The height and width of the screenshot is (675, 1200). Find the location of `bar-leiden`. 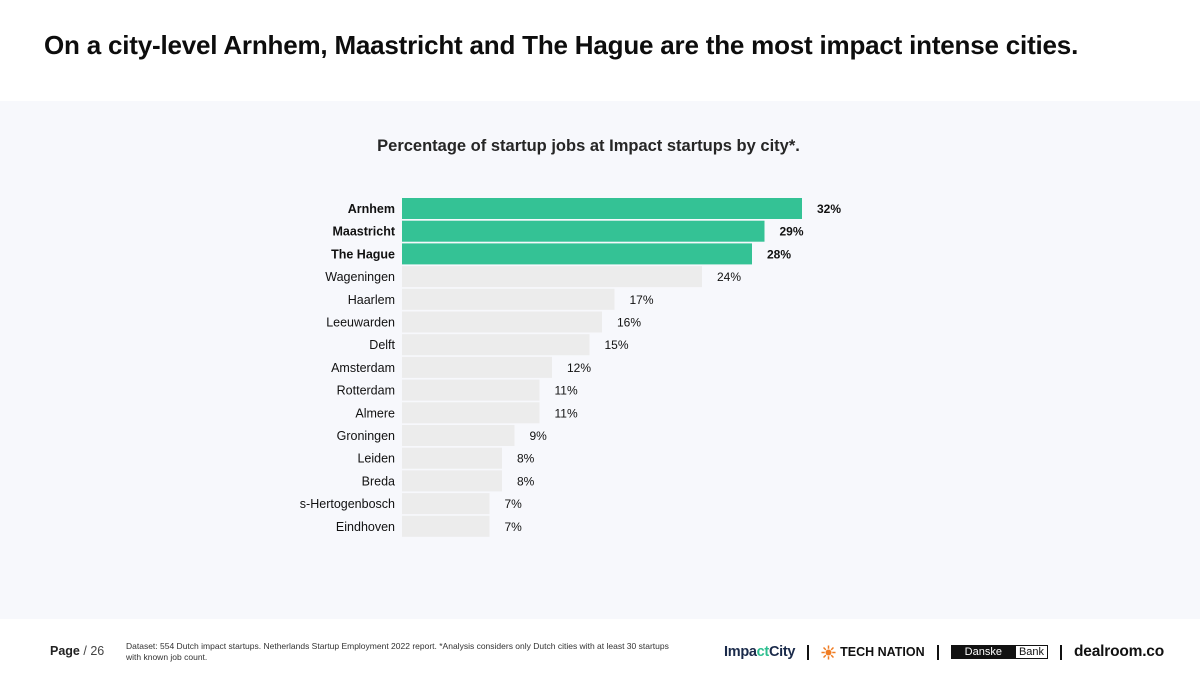

bar-leiden is located at coordinates (452, 458).